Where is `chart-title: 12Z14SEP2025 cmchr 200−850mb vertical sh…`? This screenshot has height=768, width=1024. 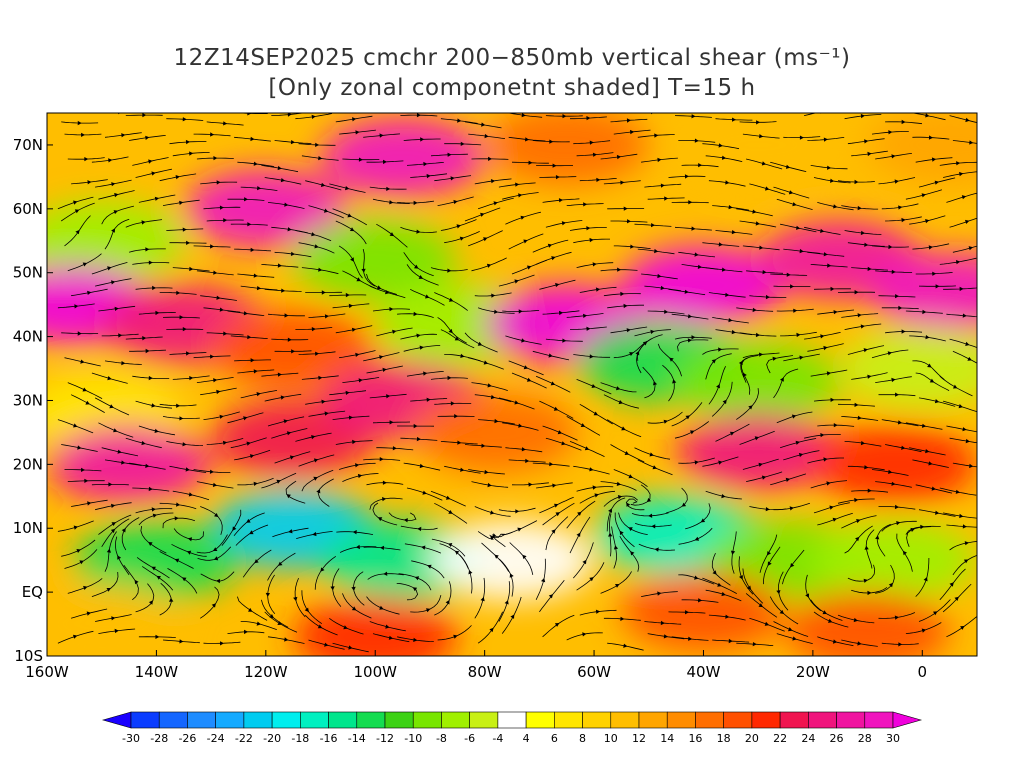
chart-title: 12Z14SEP2025 cmchr 200−850mb vertical sh… is located at coordinates (512, 58).